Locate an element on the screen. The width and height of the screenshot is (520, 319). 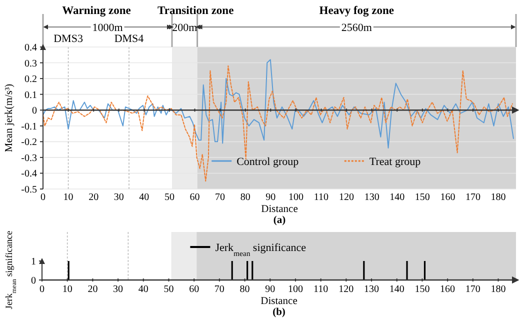
text: (a) is located at coordinates (279, 220).